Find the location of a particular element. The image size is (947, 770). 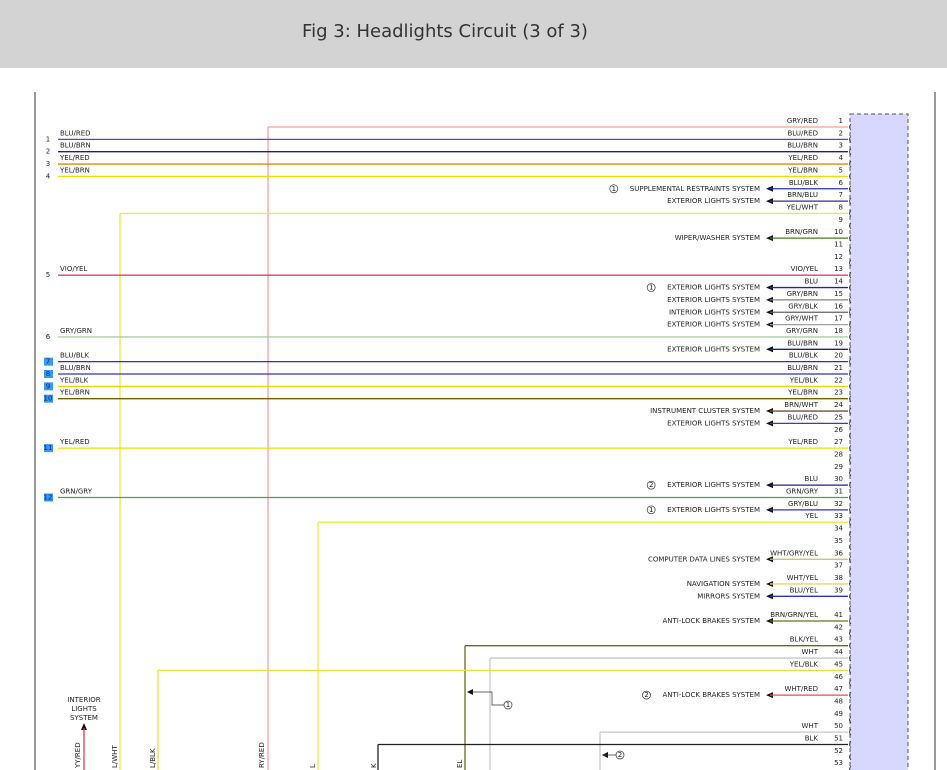

wire-label: BLK is located at coordinates (812, 739).